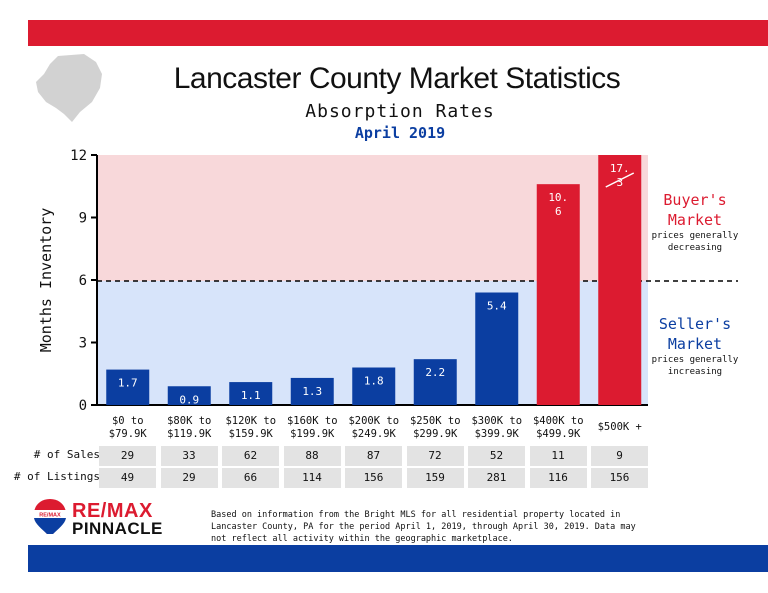 The image size is (768, 593). I want to click on x-category-label: $80K to, so click(189, 421).